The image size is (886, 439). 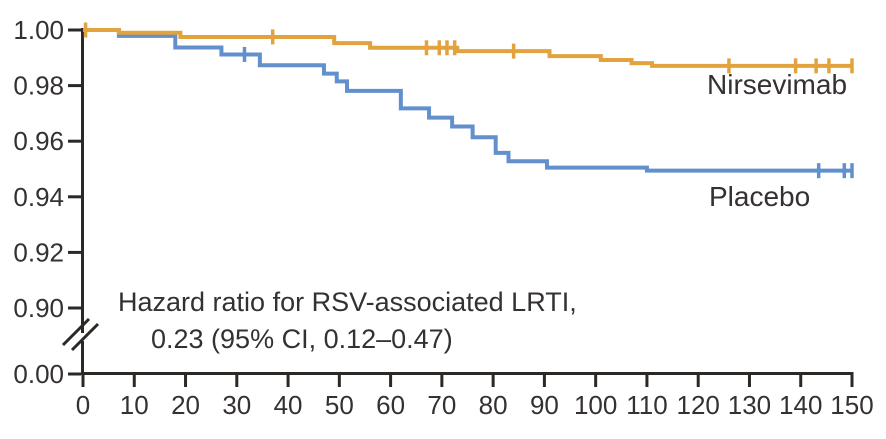 I want to click on x-tick-label: 90, so click(x=544, y=405).